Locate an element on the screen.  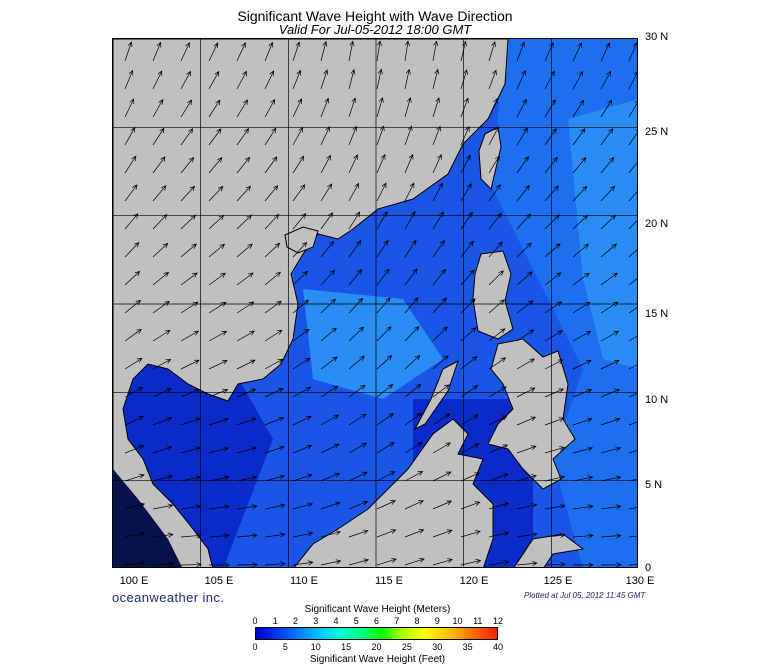
brand-logo-text: oceanweather inc. is located at coordinates (168, 597).